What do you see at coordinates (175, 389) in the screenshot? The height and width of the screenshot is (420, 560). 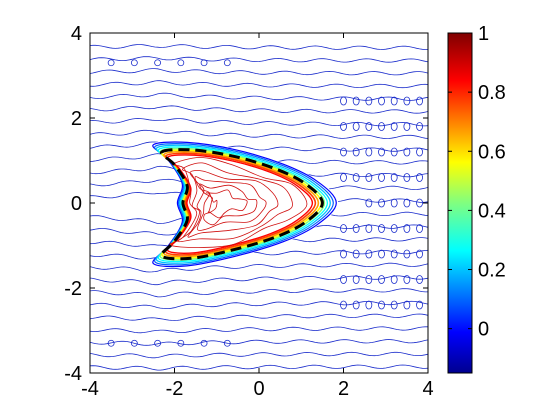 I see `x-tick-label: -2` at bounding box center [175, 389].